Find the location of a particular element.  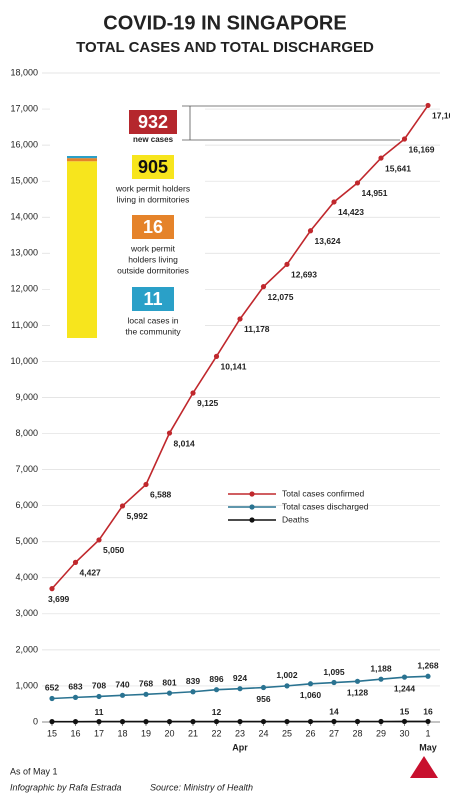

data-label: 12 is located at coordinates (217, 712).